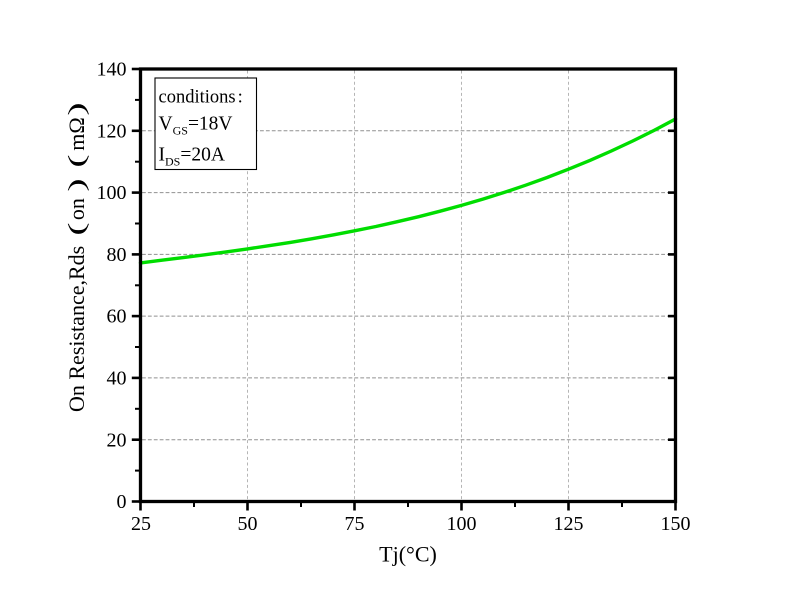 This screenshot has width=786, height=607. Describe the element at coordinates (117, 317) in the screenshot. I see `svg-text: 60` at that location.